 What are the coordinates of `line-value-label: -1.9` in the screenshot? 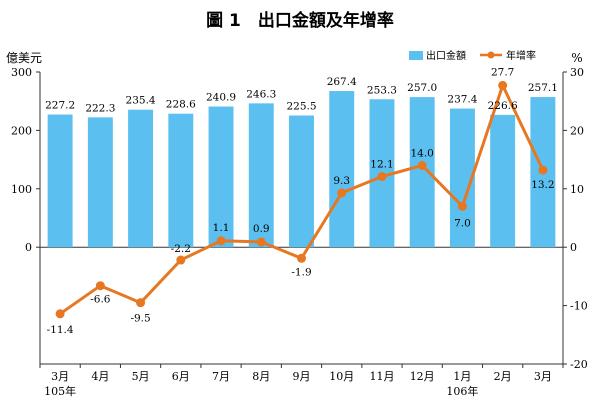 It's located at (301, 272).